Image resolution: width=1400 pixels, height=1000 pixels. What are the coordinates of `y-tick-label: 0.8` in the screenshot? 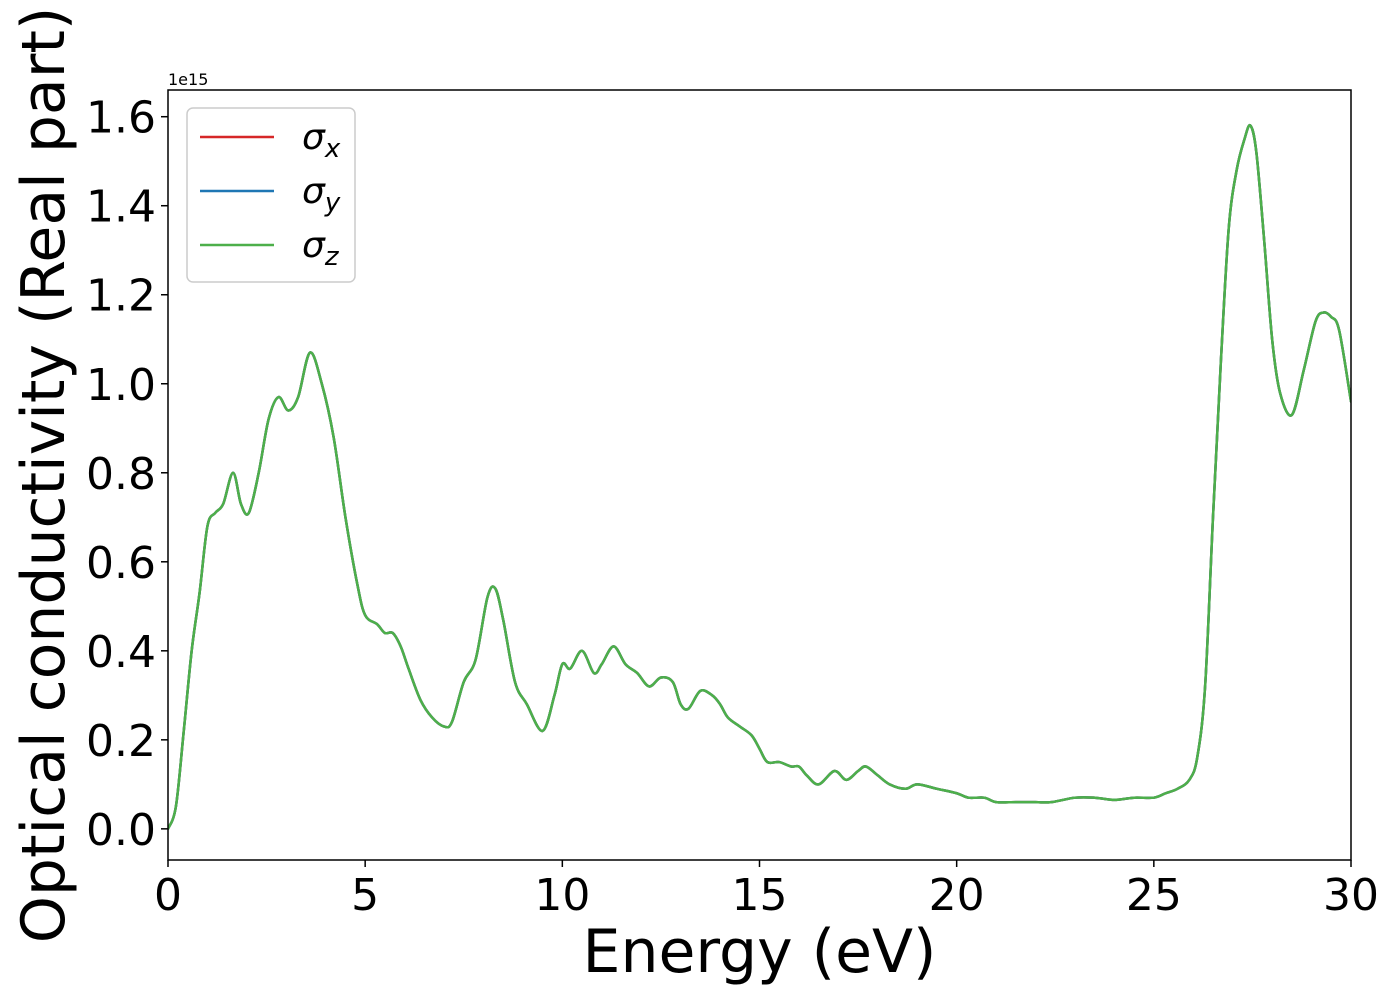 It's located at (121, 474).